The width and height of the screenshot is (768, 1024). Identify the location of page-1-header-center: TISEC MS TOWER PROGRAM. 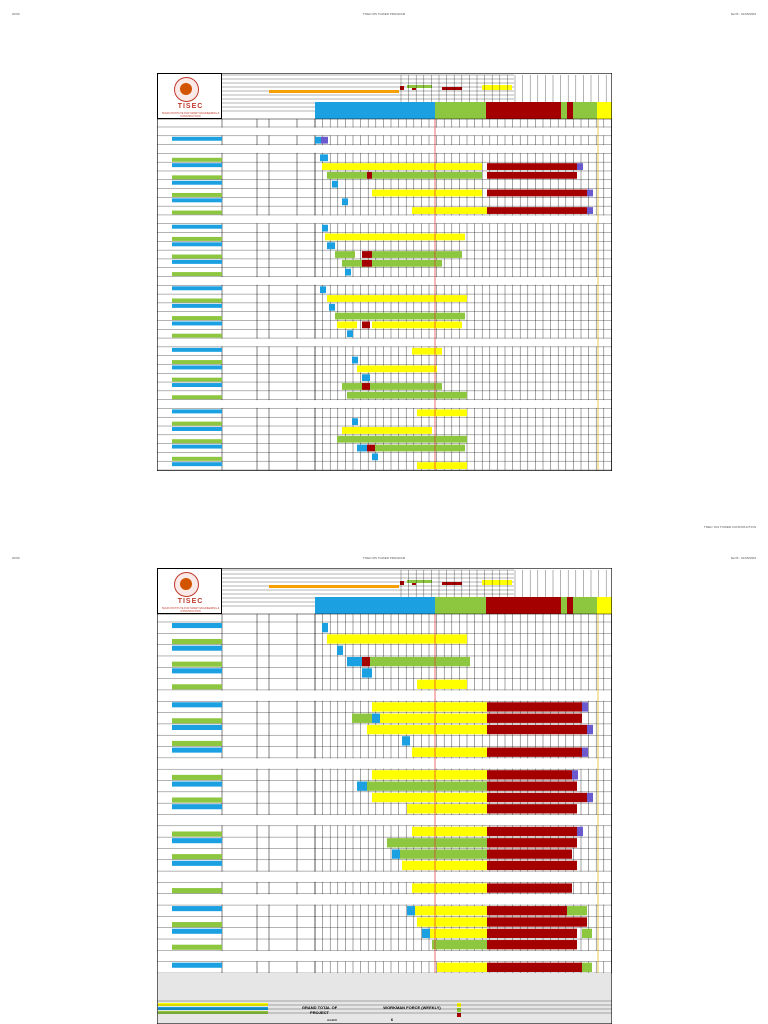
(384, 14).